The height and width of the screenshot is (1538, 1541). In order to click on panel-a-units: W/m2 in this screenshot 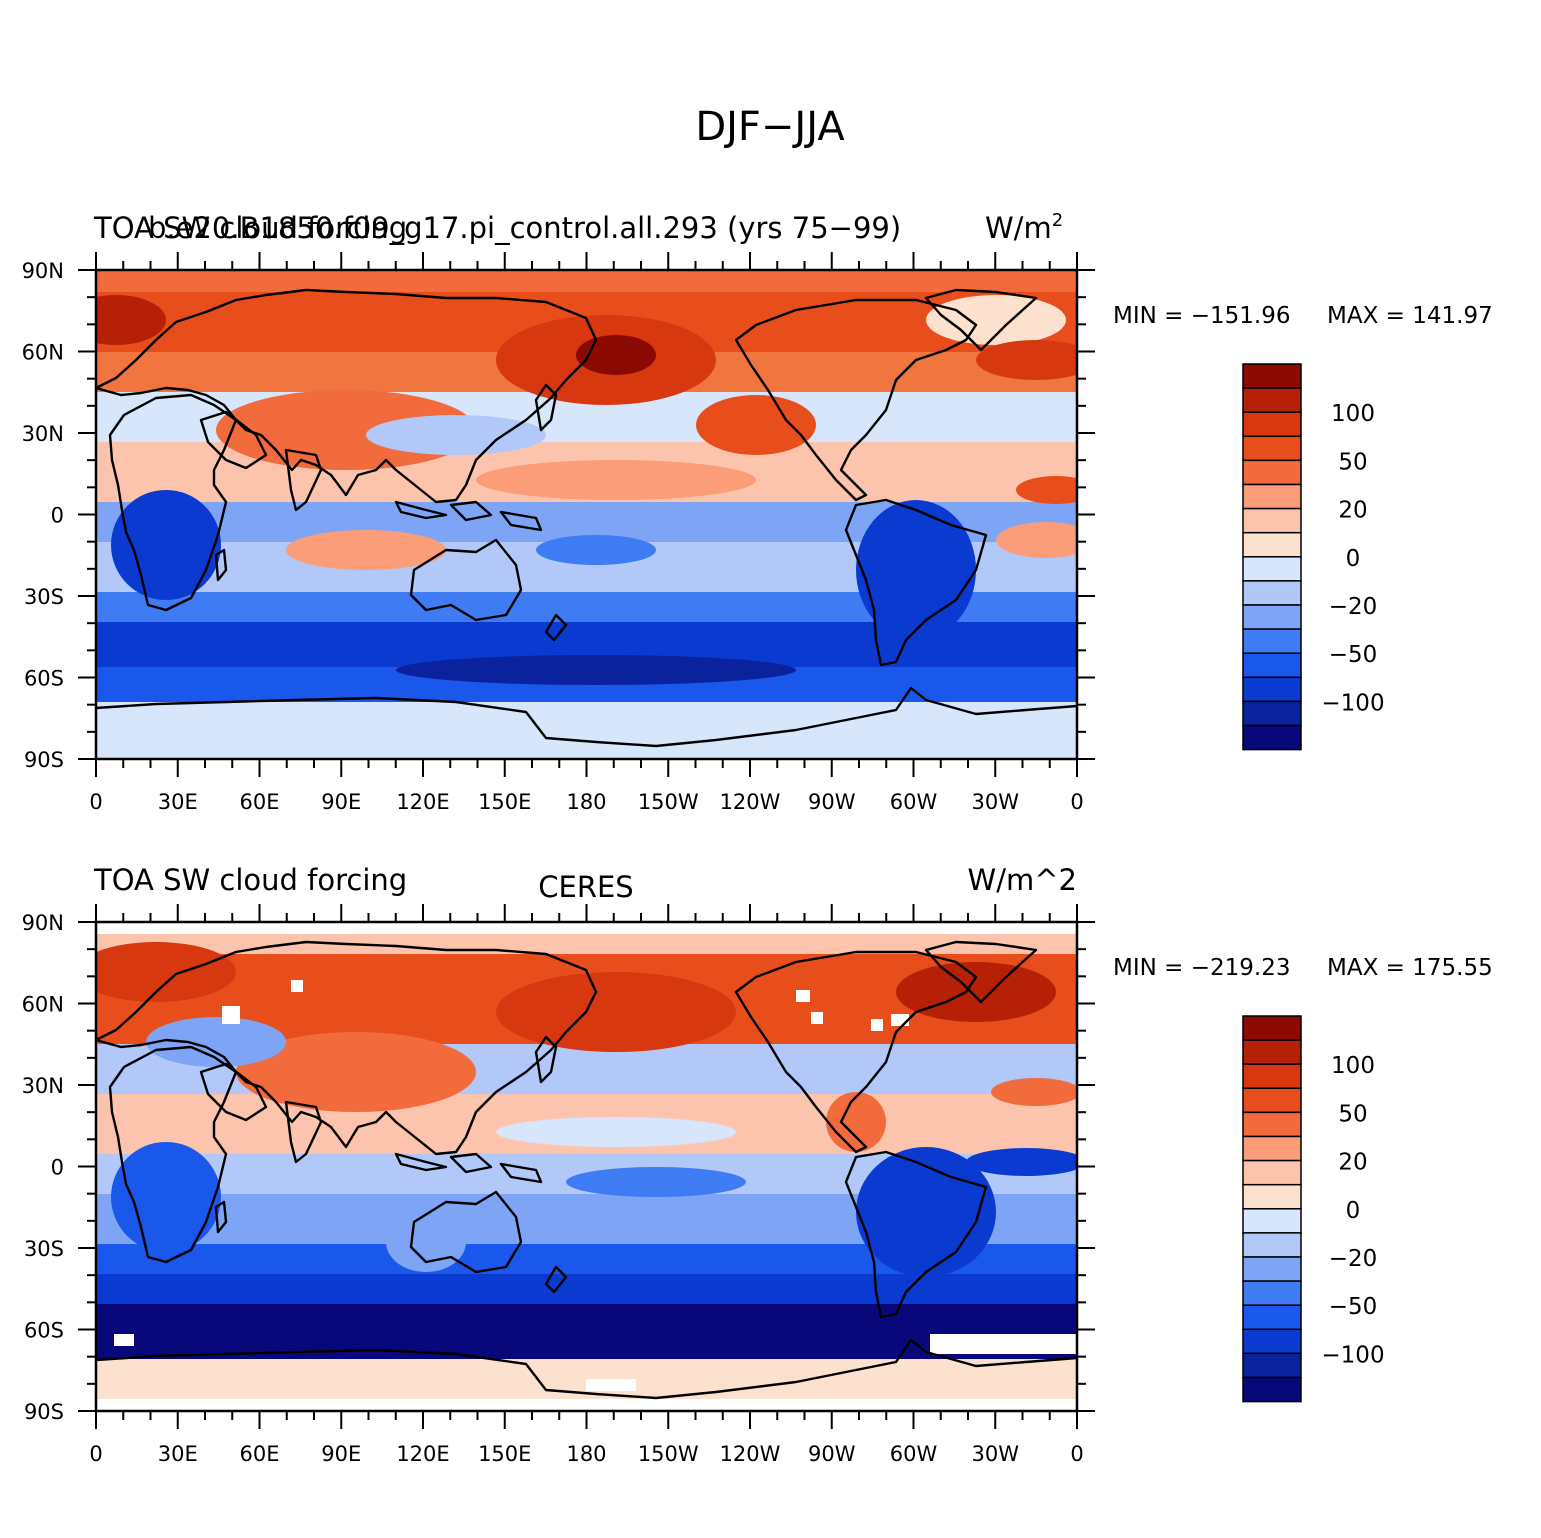, I will do `click(1024, 227)`.